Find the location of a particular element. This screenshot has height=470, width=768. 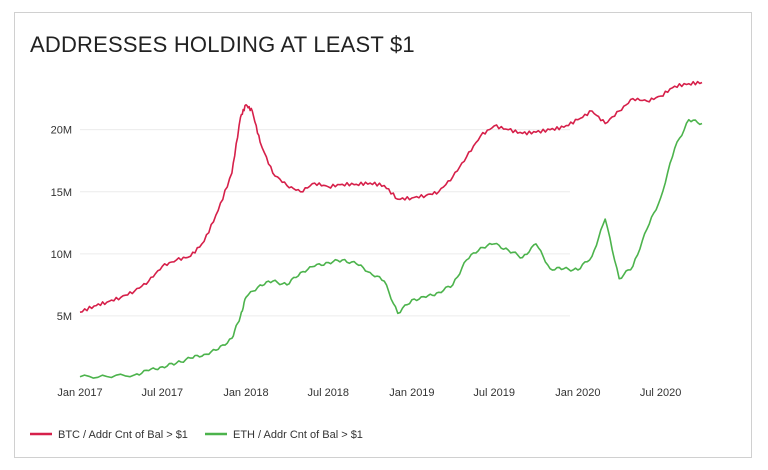

y-tick-label: 15M is located at coordinates (61, 193).